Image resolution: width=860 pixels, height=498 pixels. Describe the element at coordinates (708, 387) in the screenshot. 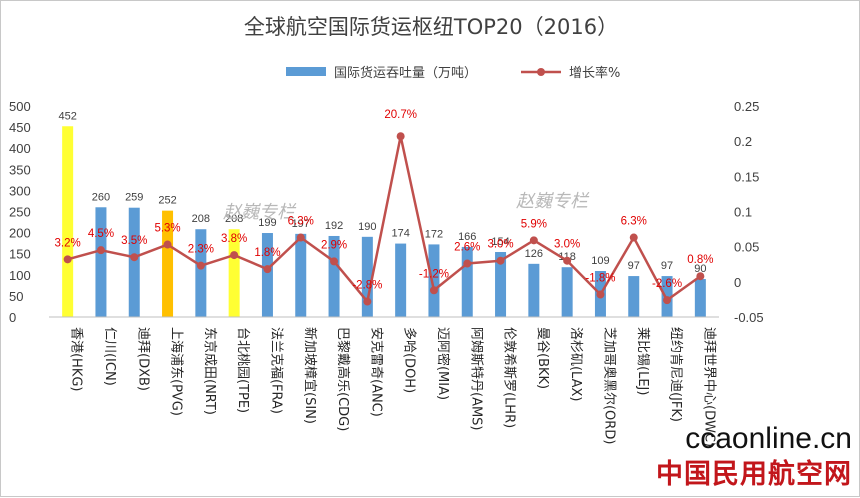

I see `category-label: 迪拜世界中心(DWC)` at that location.